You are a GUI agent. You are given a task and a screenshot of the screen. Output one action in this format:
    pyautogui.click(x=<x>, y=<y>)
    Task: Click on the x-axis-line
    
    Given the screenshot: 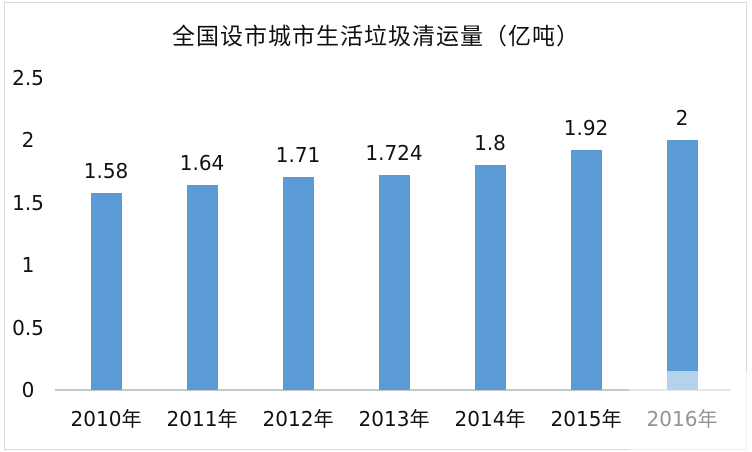 What is the action you would take?
    pyautogui.click(x=393, y=390)
    